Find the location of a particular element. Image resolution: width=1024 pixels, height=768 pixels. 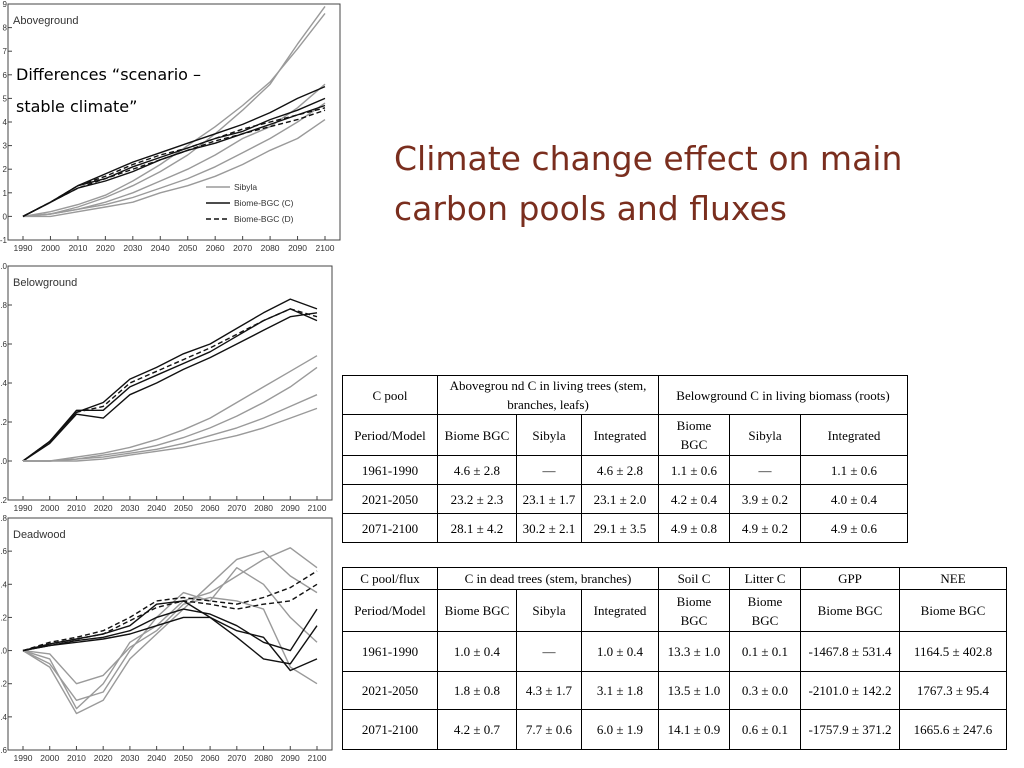

table-header-cell: NEE is located at coordinates (953, 578).